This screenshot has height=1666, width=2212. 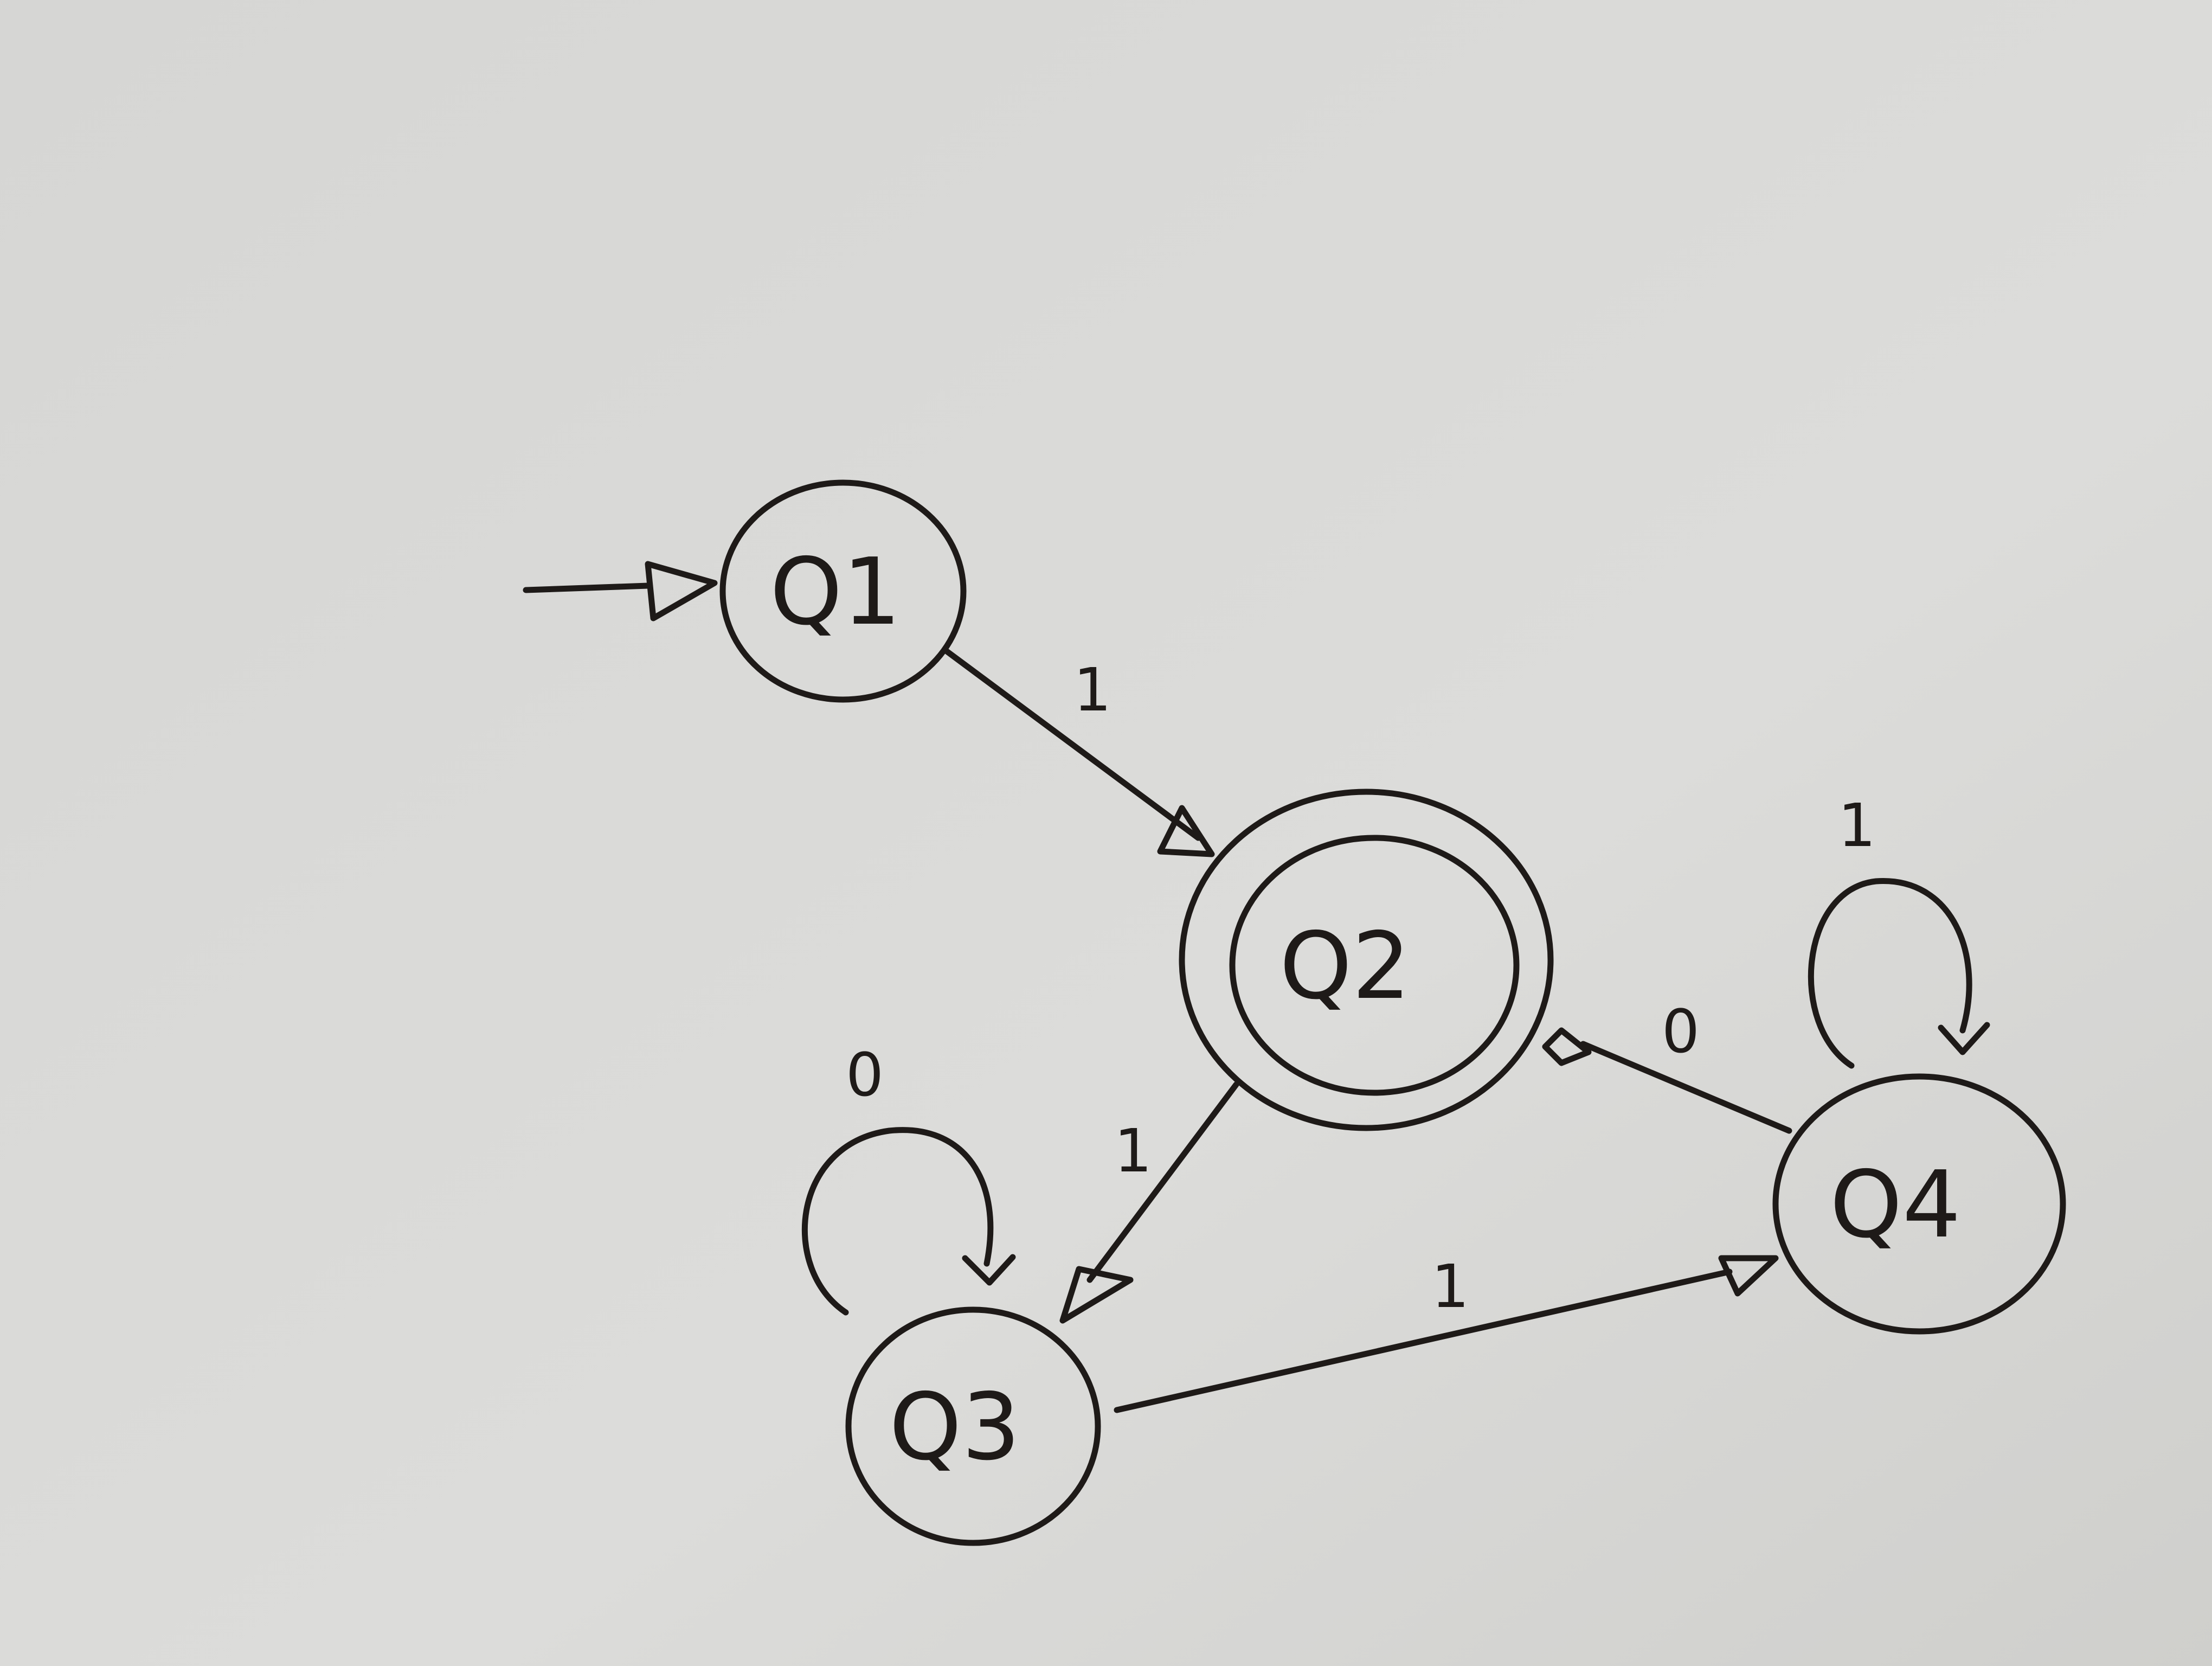 What do you see at coordinates (620, 591) in the screenshot?
I see `initial-arrow` at bounding box center [620, 591].